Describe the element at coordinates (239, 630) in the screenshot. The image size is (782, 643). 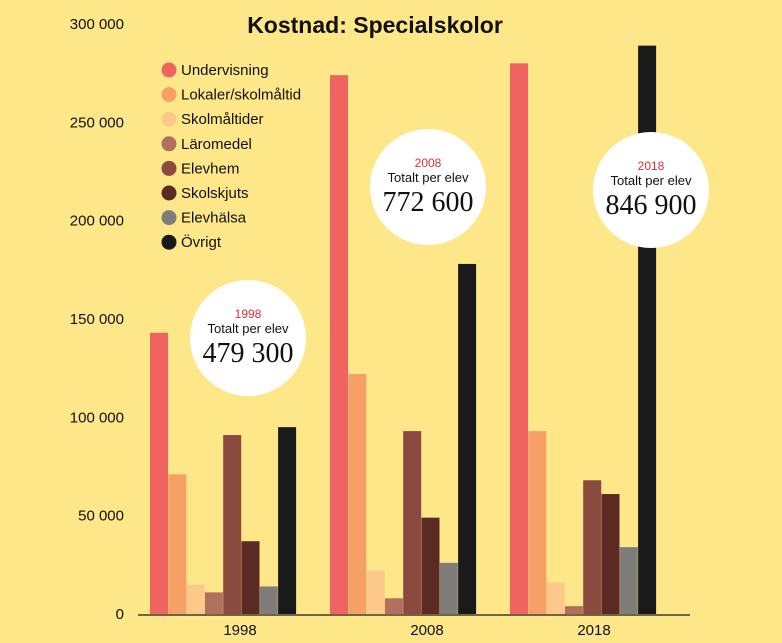
I see `x-tick-label: 1998` at that location.